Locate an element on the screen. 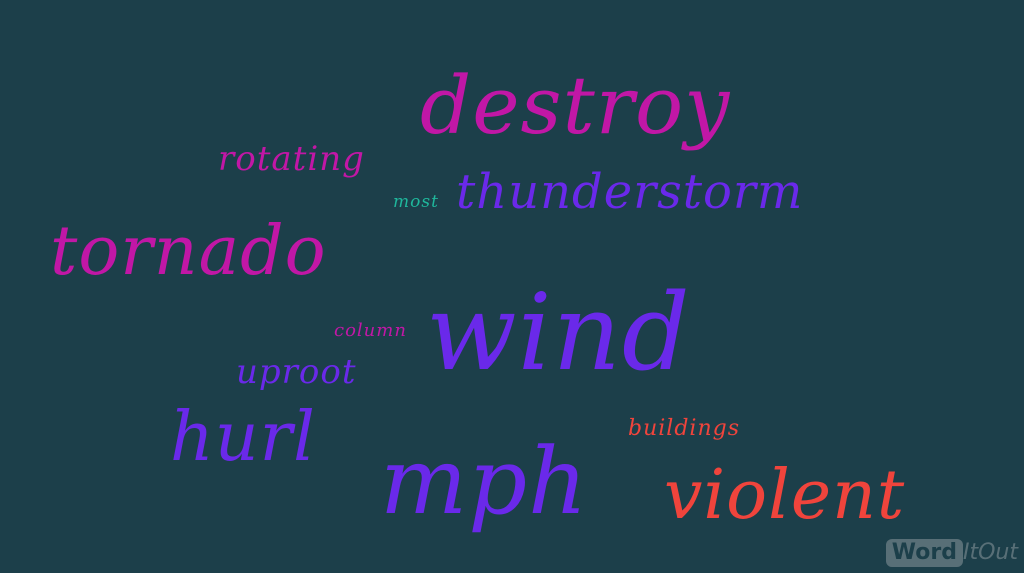  word-tornado: tornado is located at coordinates (188, 251).